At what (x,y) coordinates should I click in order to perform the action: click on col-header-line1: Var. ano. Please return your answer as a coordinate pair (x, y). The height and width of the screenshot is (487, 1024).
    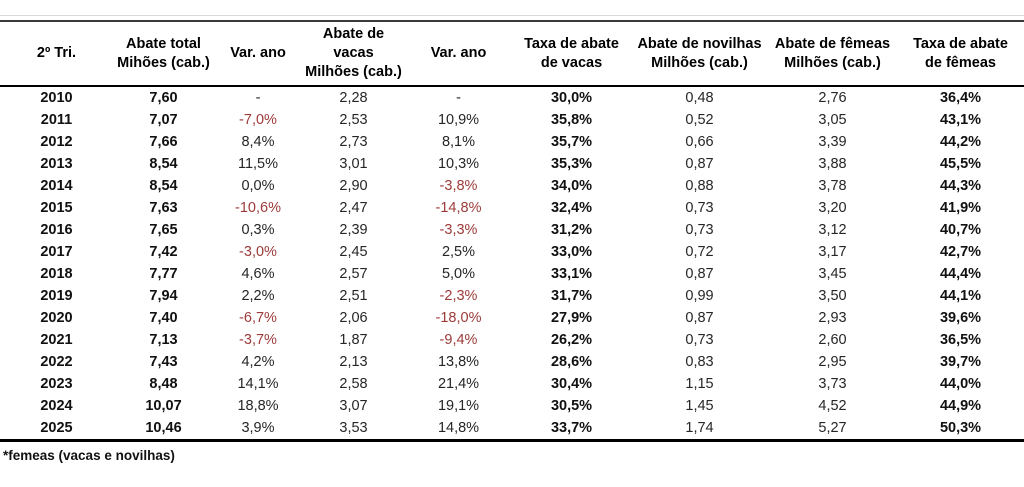
    Looking at the image, I should click on (258, 53).